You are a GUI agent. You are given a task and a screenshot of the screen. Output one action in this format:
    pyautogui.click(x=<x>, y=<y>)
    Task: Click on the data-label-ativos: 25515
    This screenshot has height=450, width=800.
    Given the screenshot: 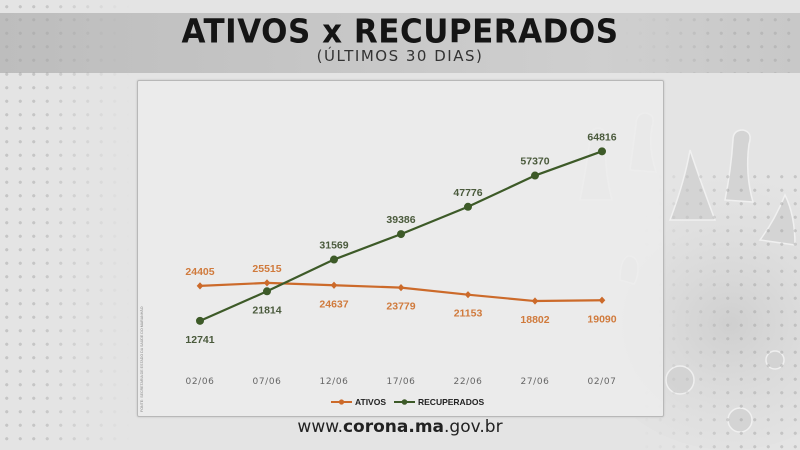 What is the action you would take?
    pyautogui.click(x=266, y=269)
    